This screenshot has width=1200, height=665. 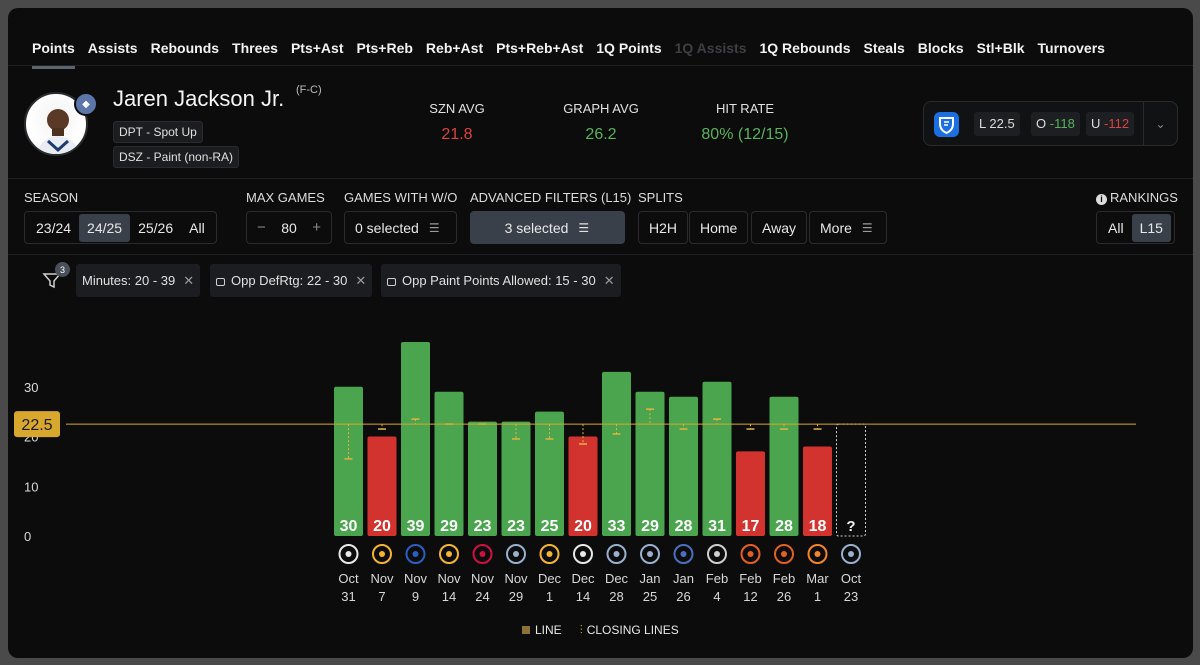 I want to click on legend-closing: ⫶ CLOSING LINES, so click(x=629, y=630).